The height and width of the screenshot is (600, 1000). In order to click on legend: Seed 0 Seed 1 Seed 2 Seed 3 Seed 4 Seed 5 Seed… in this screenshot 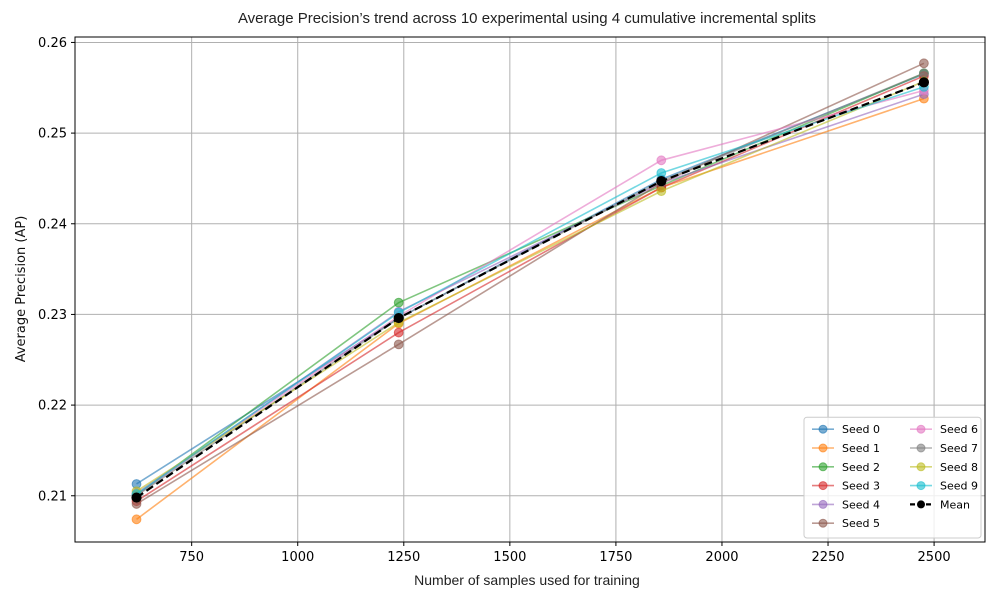, I will do `click(892, 477)`.